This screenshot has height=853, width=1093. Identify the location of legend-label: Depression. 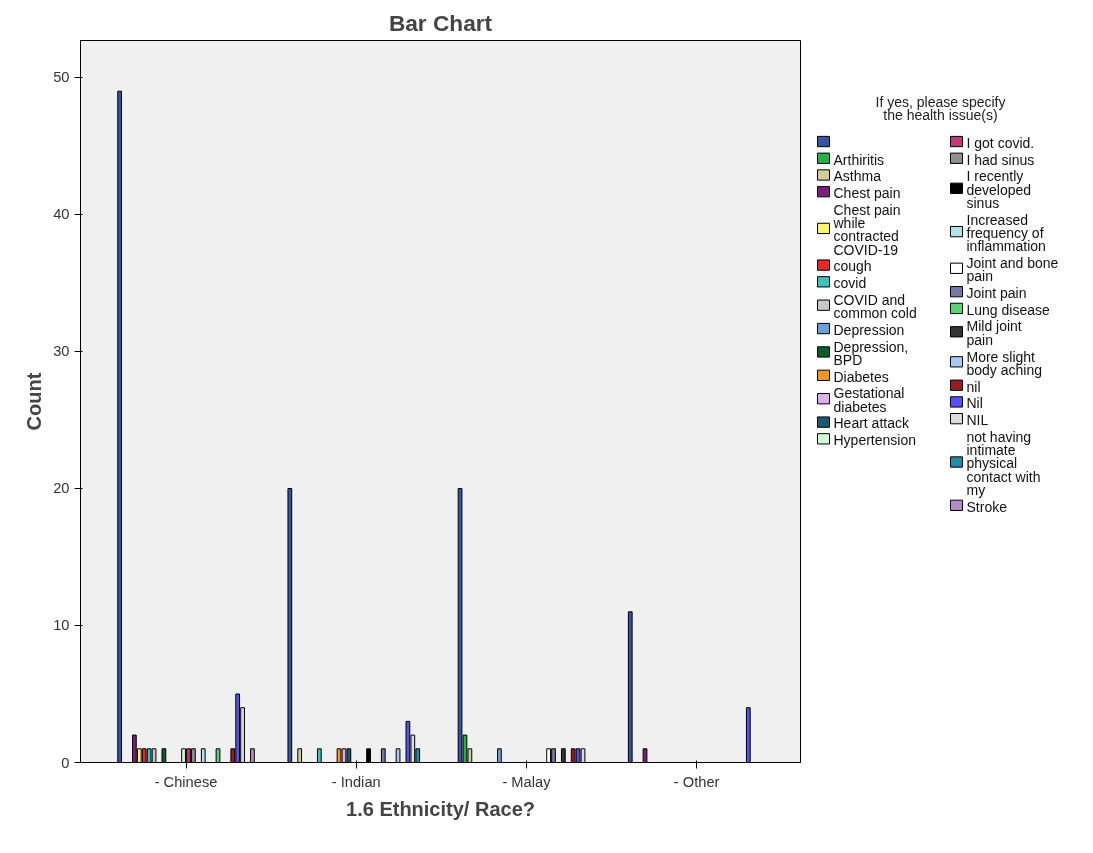
(869, 329).